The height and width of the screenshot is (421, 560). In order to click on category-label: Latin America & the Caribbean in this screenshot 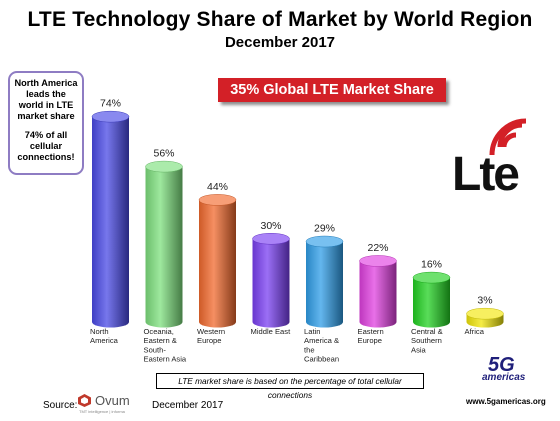, I will do `click(321, 345)`.